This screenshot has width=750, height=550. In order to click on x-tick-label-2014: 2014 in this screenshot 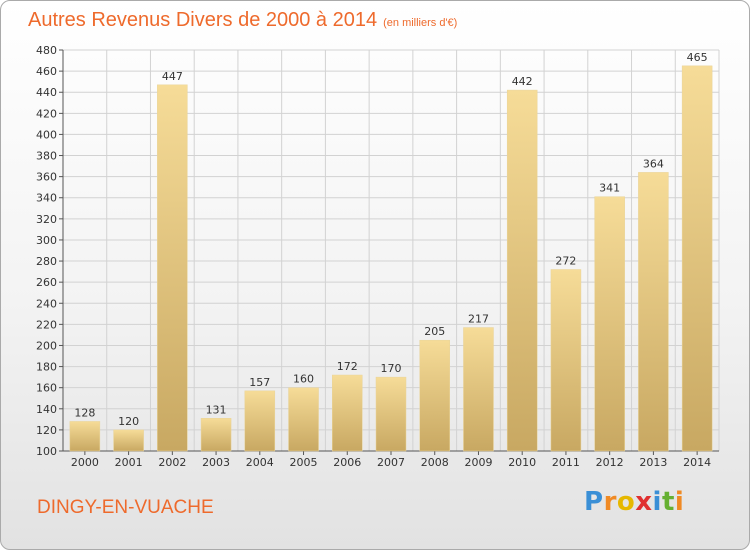, I will do `click(697, 462)`.